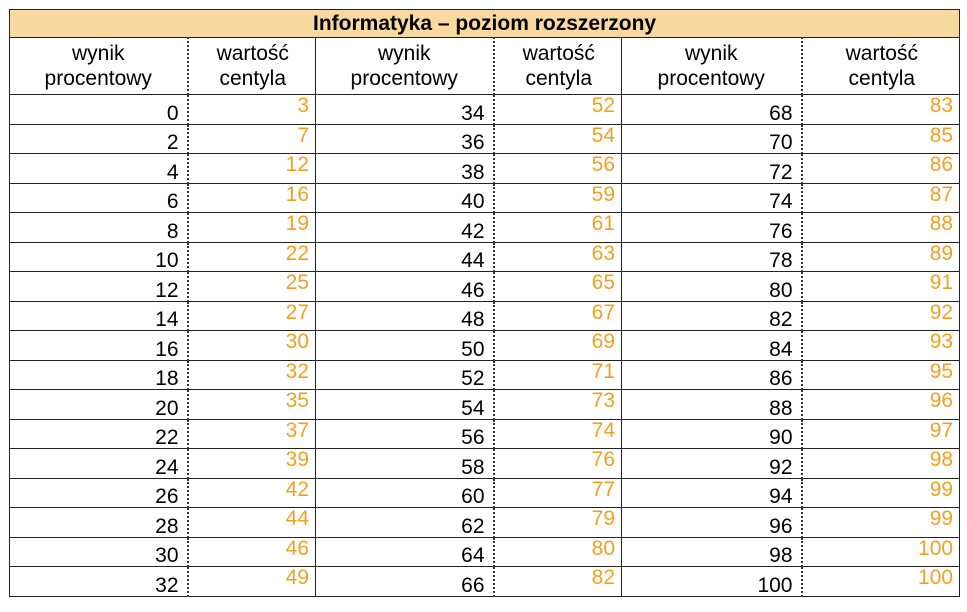  Describe the element at coordinates (405, 109) in the screenshot. I see `score-cell: 34` at that location.